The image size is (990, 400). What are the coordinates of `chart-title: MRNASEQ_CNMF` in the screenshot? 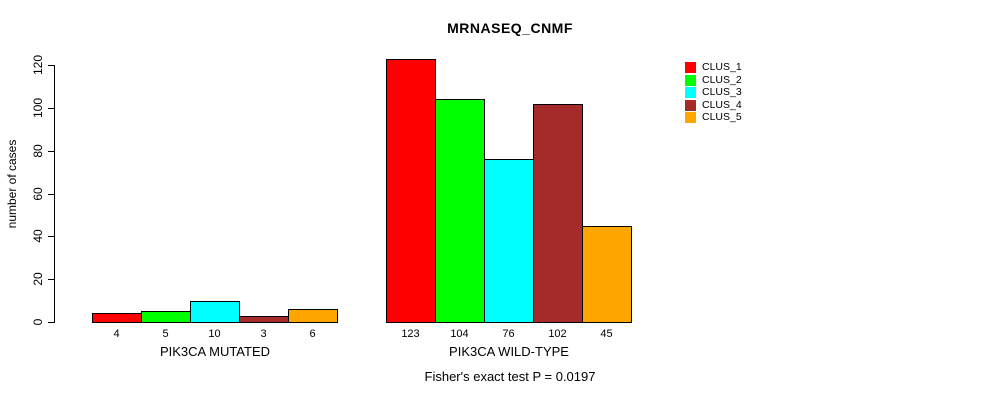 It's located at (510, 28).